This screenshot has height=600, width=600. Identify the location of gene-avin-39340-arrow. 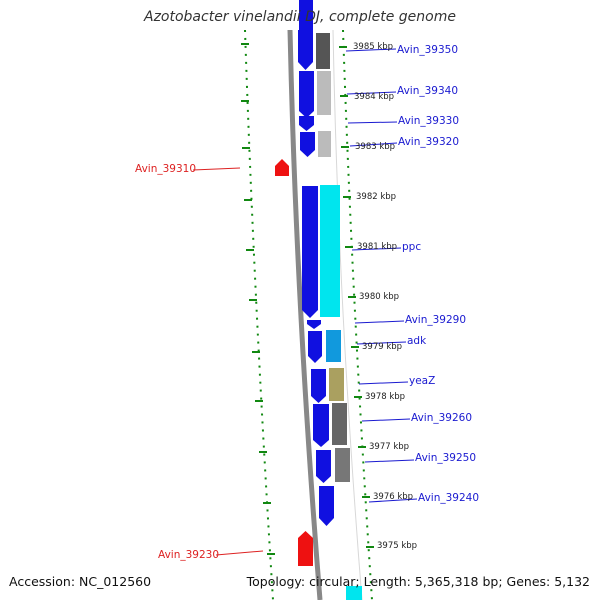
(306, 94).